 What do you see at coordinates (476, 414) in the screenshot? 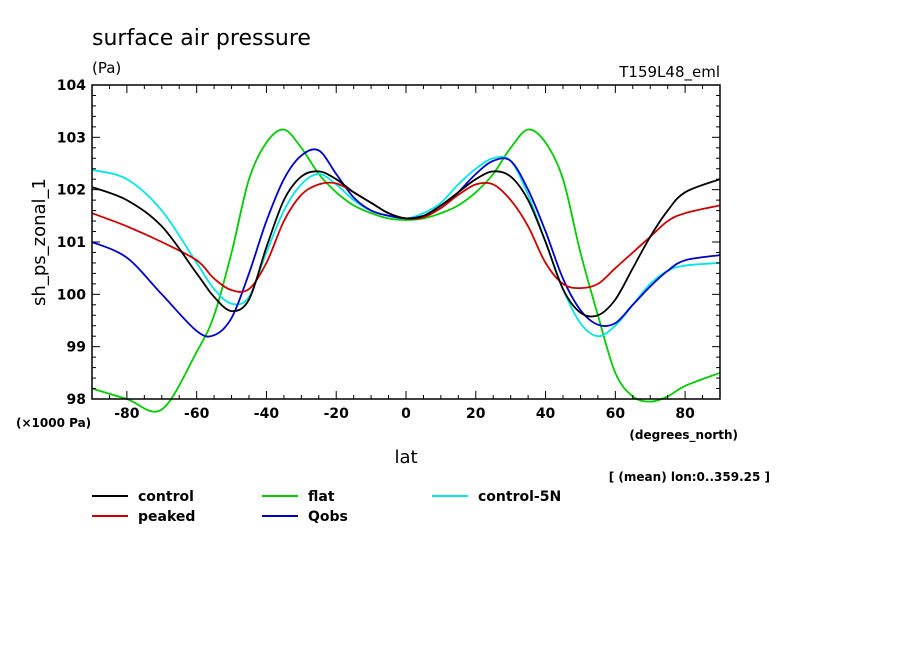
I see `x-tick-label: 20` at bounding box center [476, 414].